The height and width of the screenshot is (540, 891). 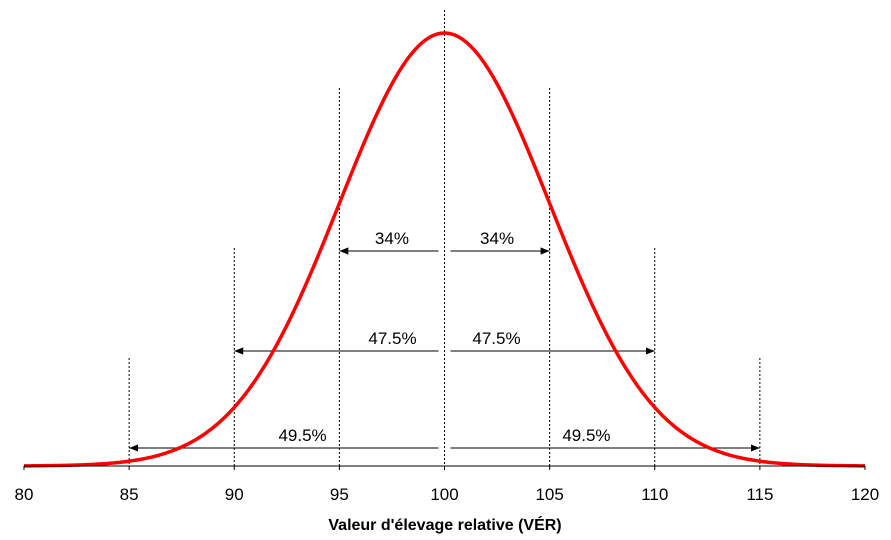 What do you see at coordinates (497, 238) in the screenshot?
I see `annotation-label-1: 34%` at bounding box center [497, 238].